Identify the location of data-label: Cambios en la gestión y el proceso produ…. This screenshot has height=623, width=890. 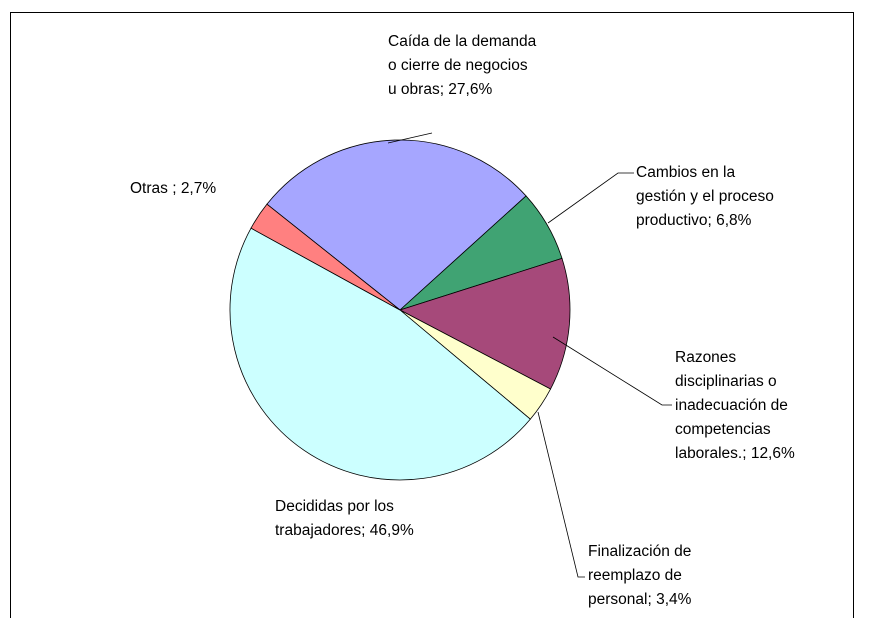
(707, 196).